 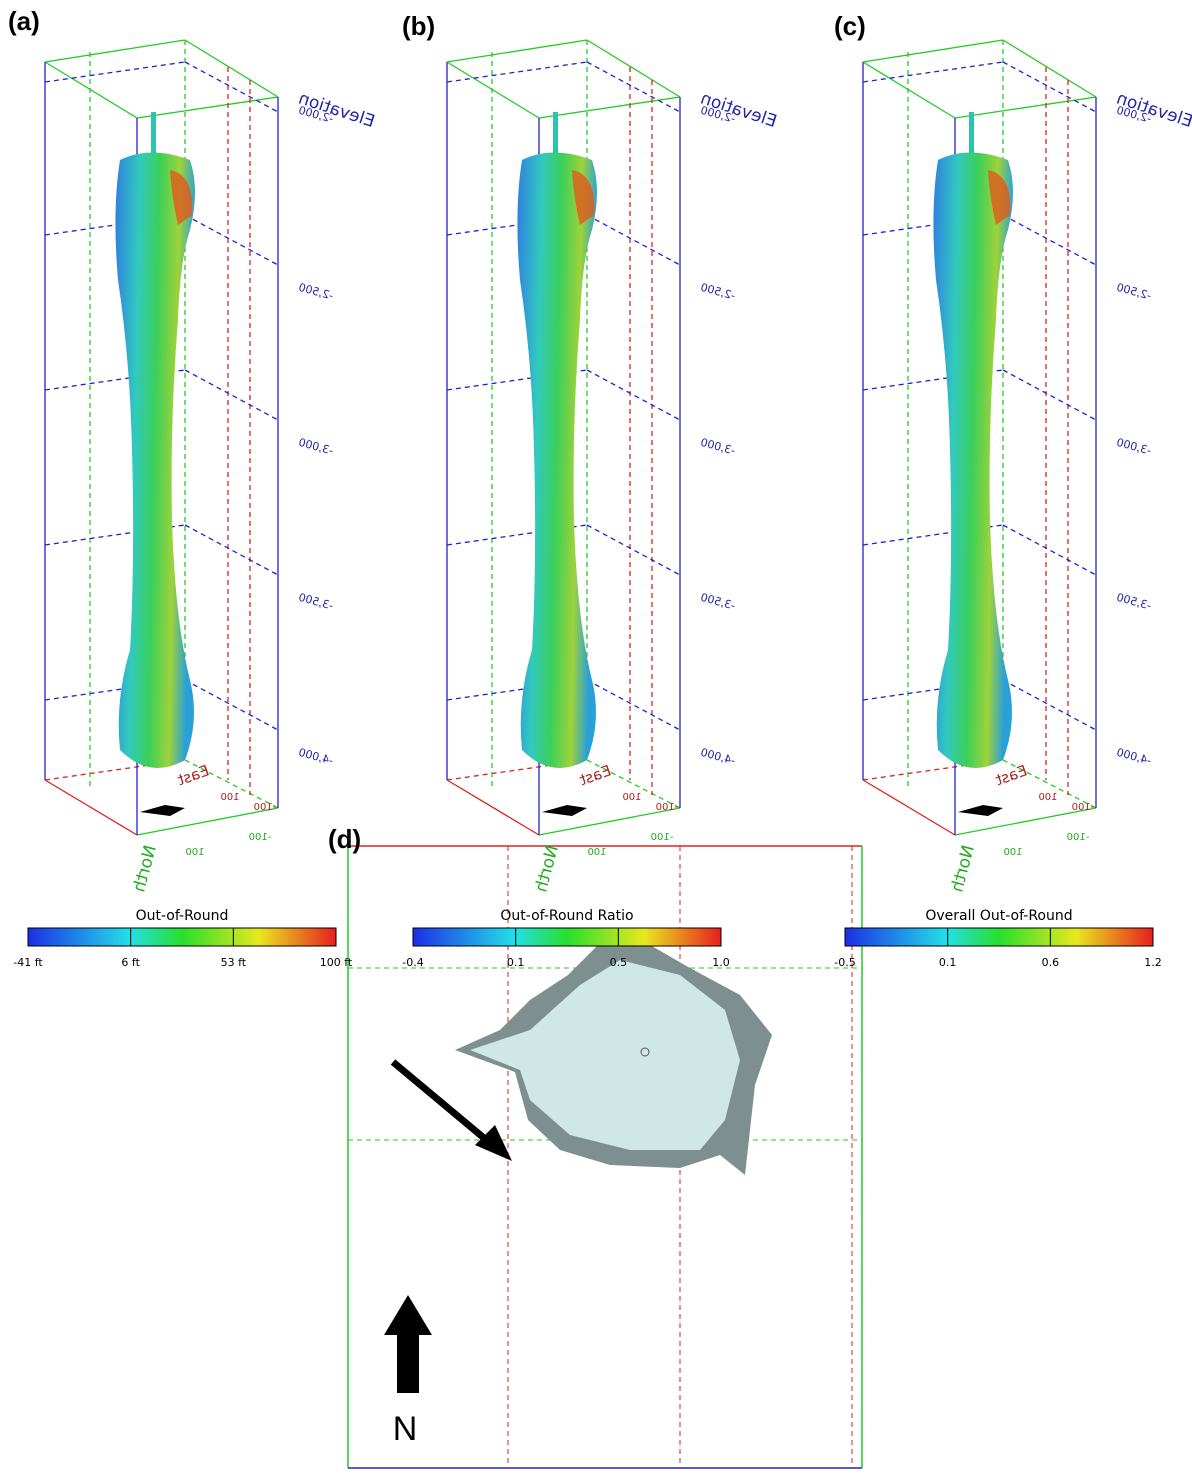 I want to click on colorbar-tick-label: 53 ft, so click(x=234, y=962).